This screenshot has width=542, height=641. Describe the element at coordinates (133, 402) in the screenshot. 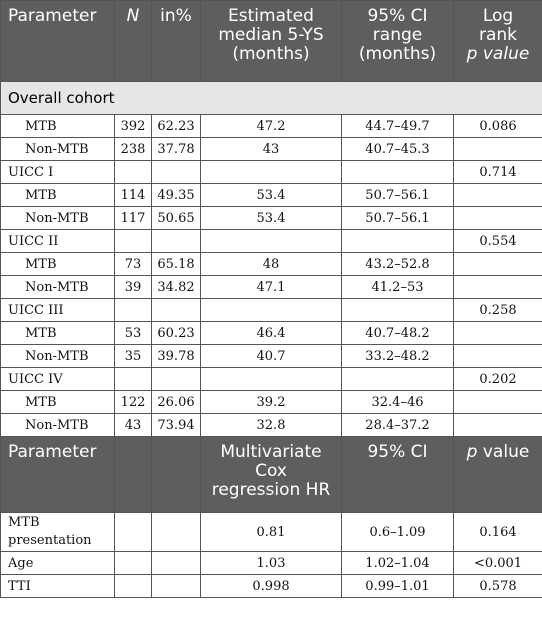

I see `row-n: 122` at that location.